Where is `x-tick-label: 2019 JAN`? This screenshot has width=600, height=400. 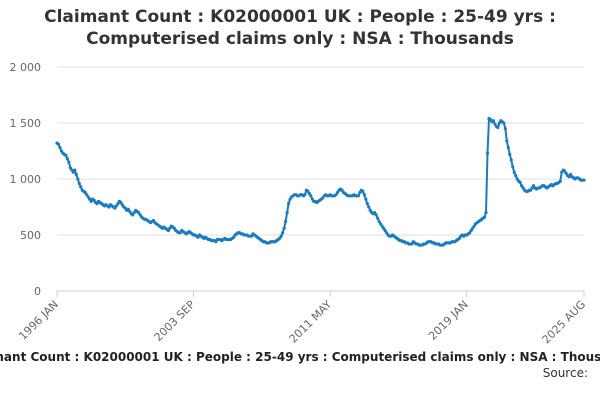 x-tick-label: 2019 JAN is located at coordinates (448, 320).